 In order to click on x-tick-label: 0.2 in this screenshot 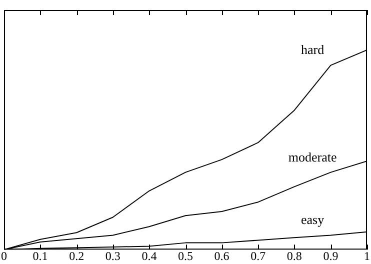, I will do `click(76, 255)`.